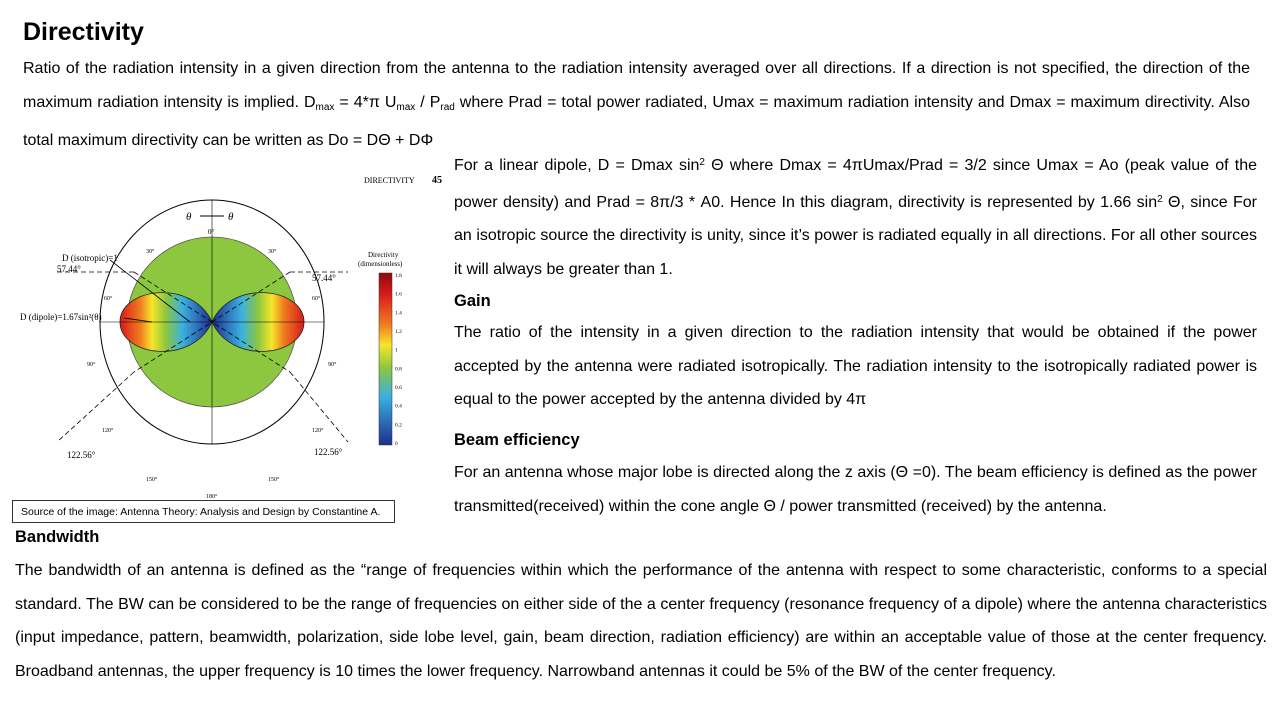 This screenshot has width=1280, height=720. I want to click on page-number: 45, so click(437, 180).